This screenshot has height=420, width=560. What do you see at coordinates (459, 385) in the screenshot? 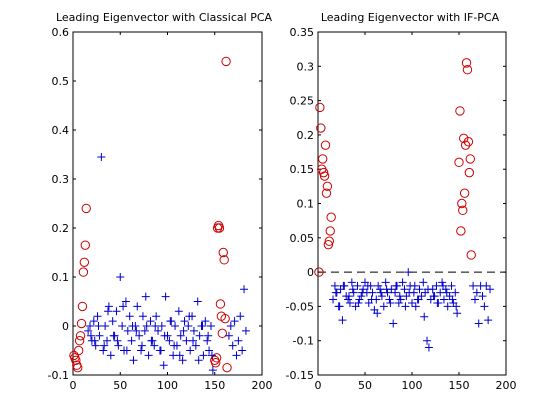
I see `right-x-tick-label: 150` at bounding box center [459, 385].